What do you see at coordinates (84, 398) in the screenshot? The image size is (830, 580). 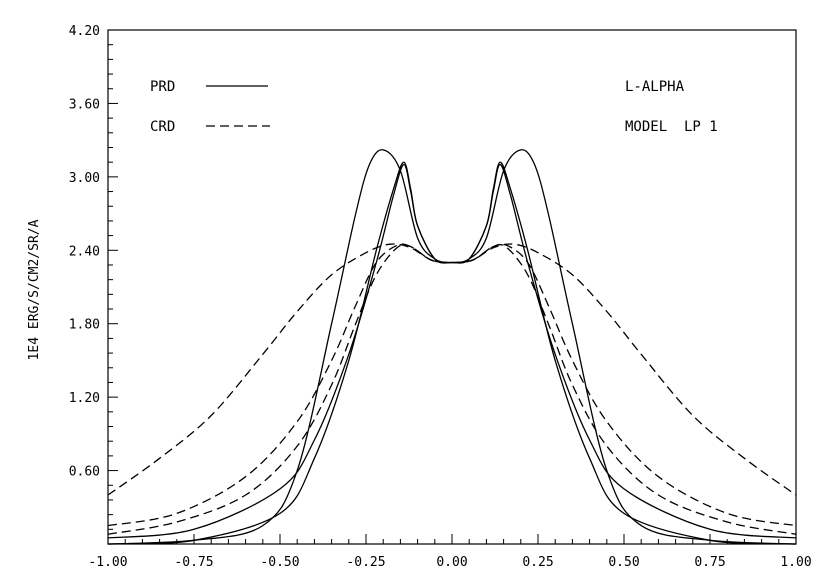 I see `y-tick-label: 1.20` at bounding box center [84, 398].